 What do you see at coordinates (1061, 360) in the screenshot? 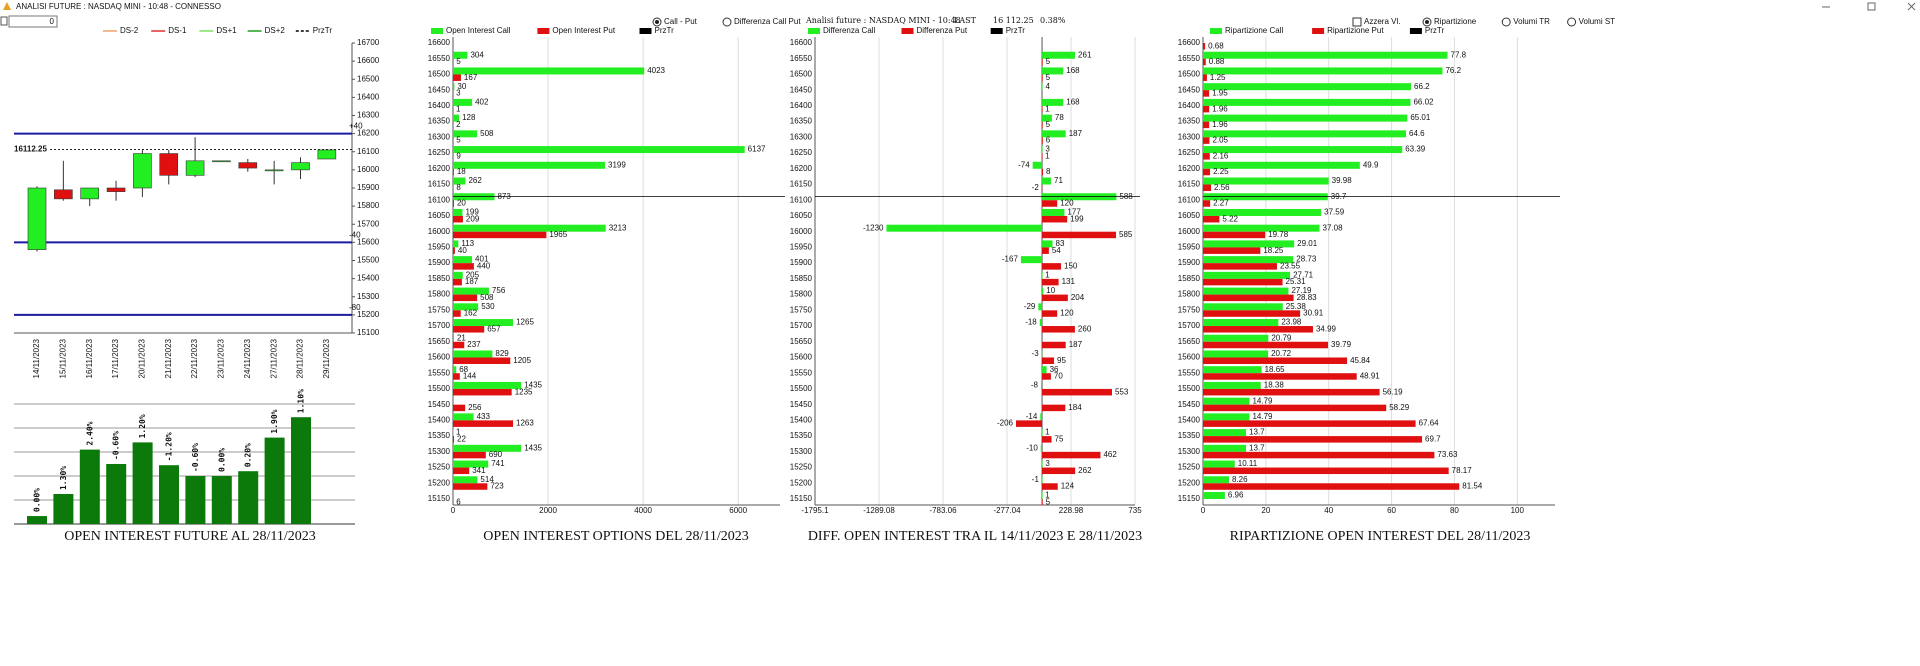
I see `value-label: 95` at bounding box center [1061, 360].